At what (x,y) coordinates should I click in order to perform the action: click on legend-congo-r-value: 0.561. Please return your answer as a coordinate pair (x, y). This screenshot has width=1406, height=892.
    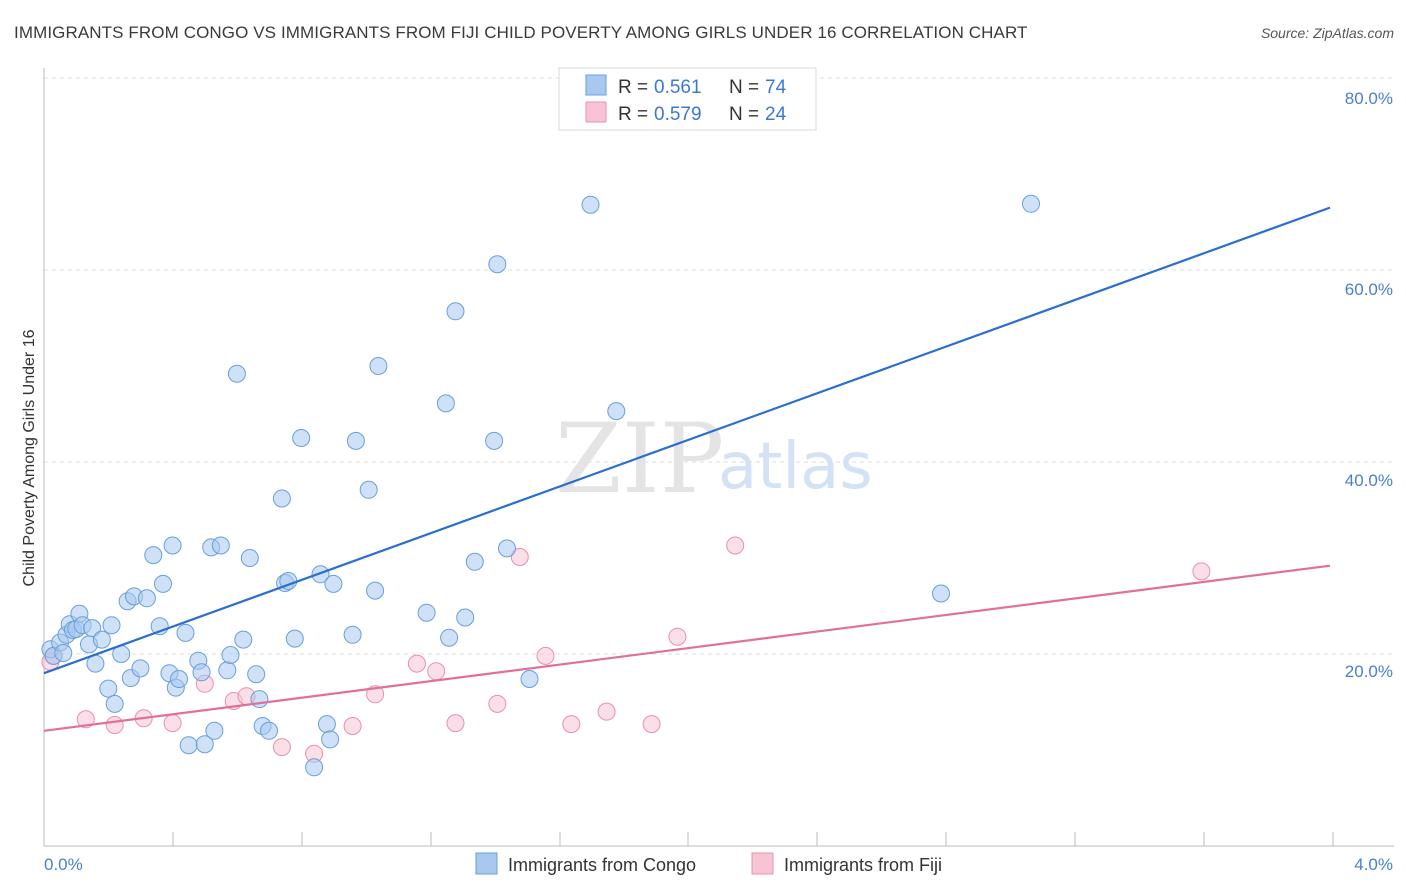
    Looking at the image, I should click on (678, 87).